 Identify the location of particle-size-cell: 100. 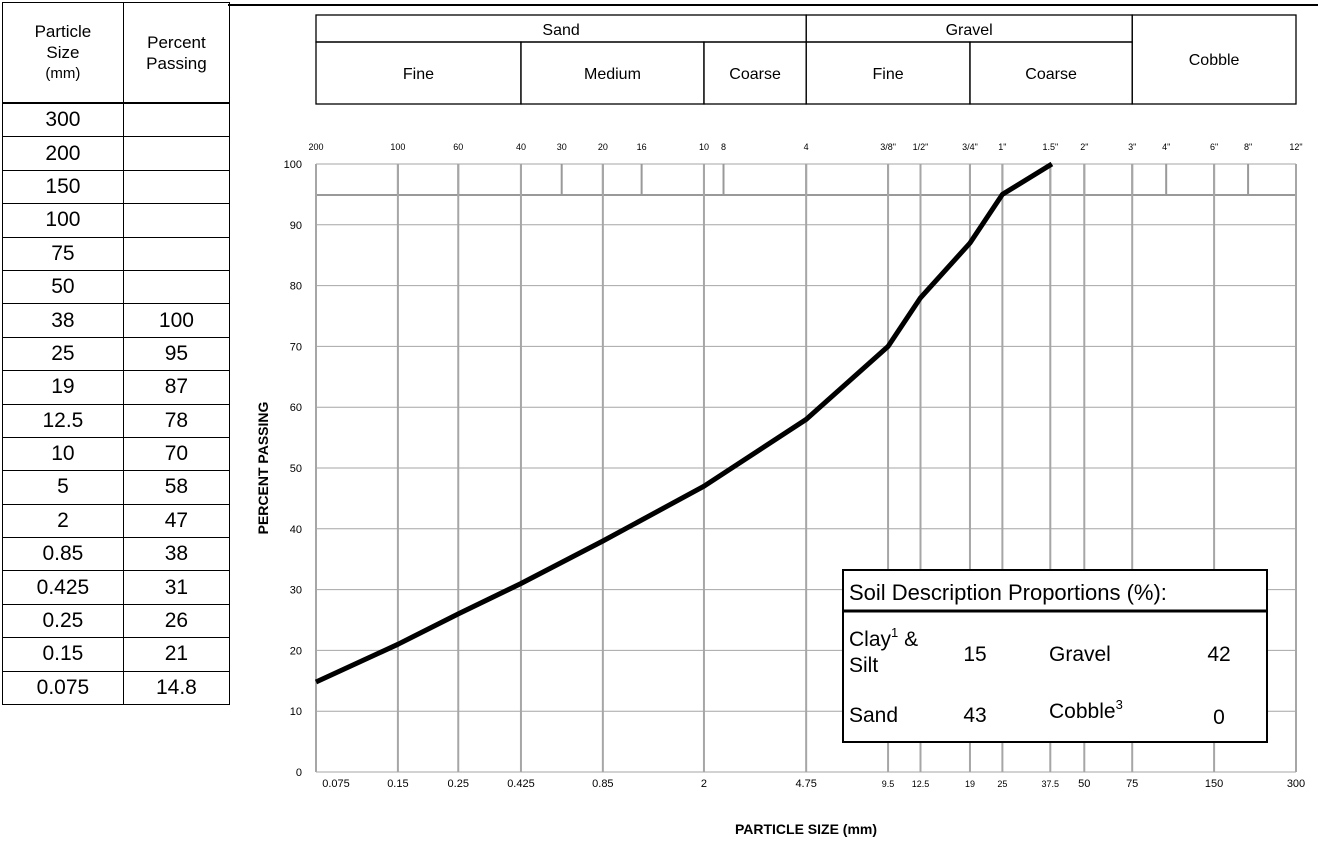
(63, 220).